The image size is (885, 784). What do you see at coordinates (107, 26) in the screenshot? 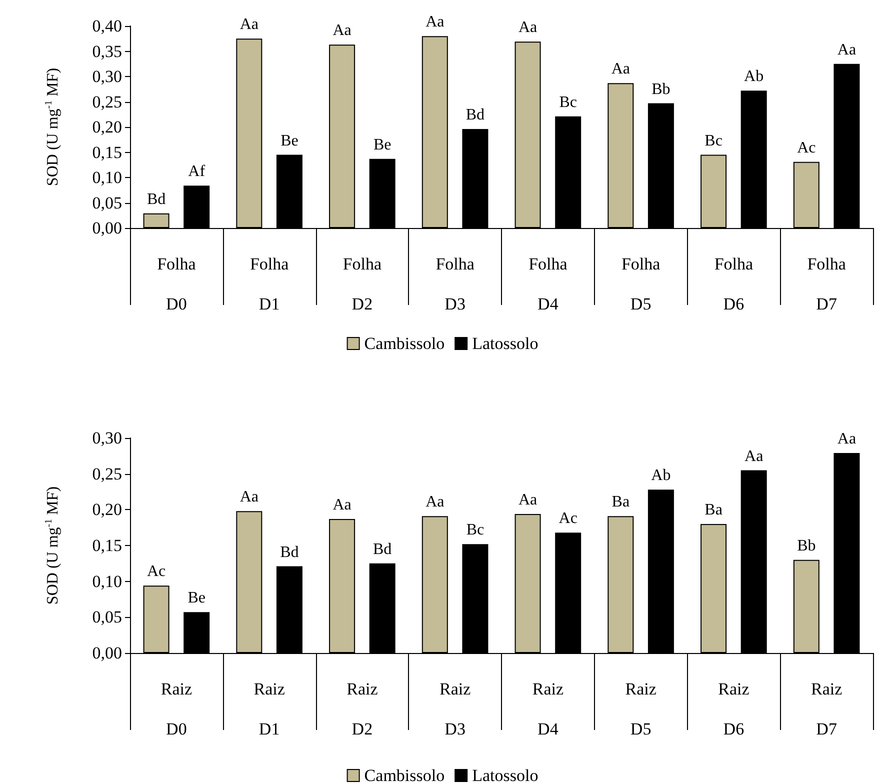
I see `y-tick-label: 0,40` at bounding box center [107, 26].